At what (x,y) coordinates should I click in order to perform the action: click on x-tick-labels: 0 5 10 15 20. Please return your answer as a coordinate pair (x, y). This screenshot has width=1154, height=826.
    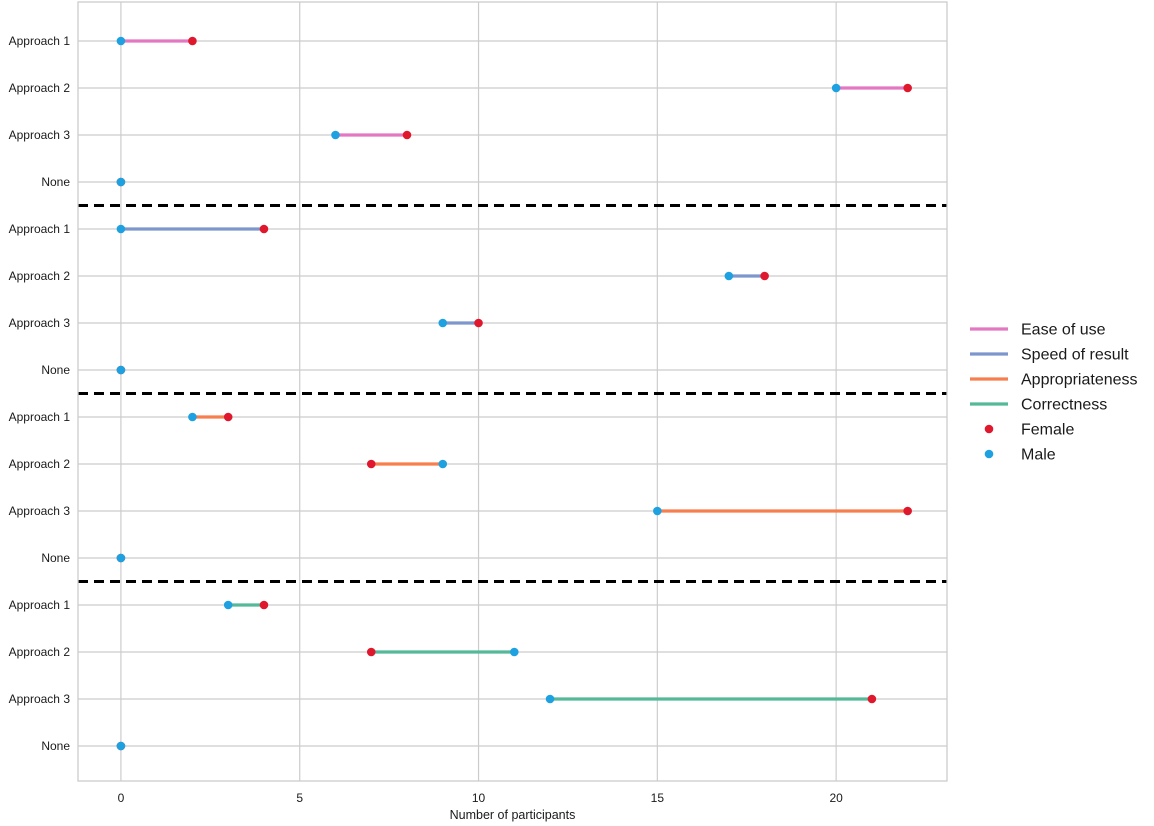
    Looking at the image, I should click on (481, 798).